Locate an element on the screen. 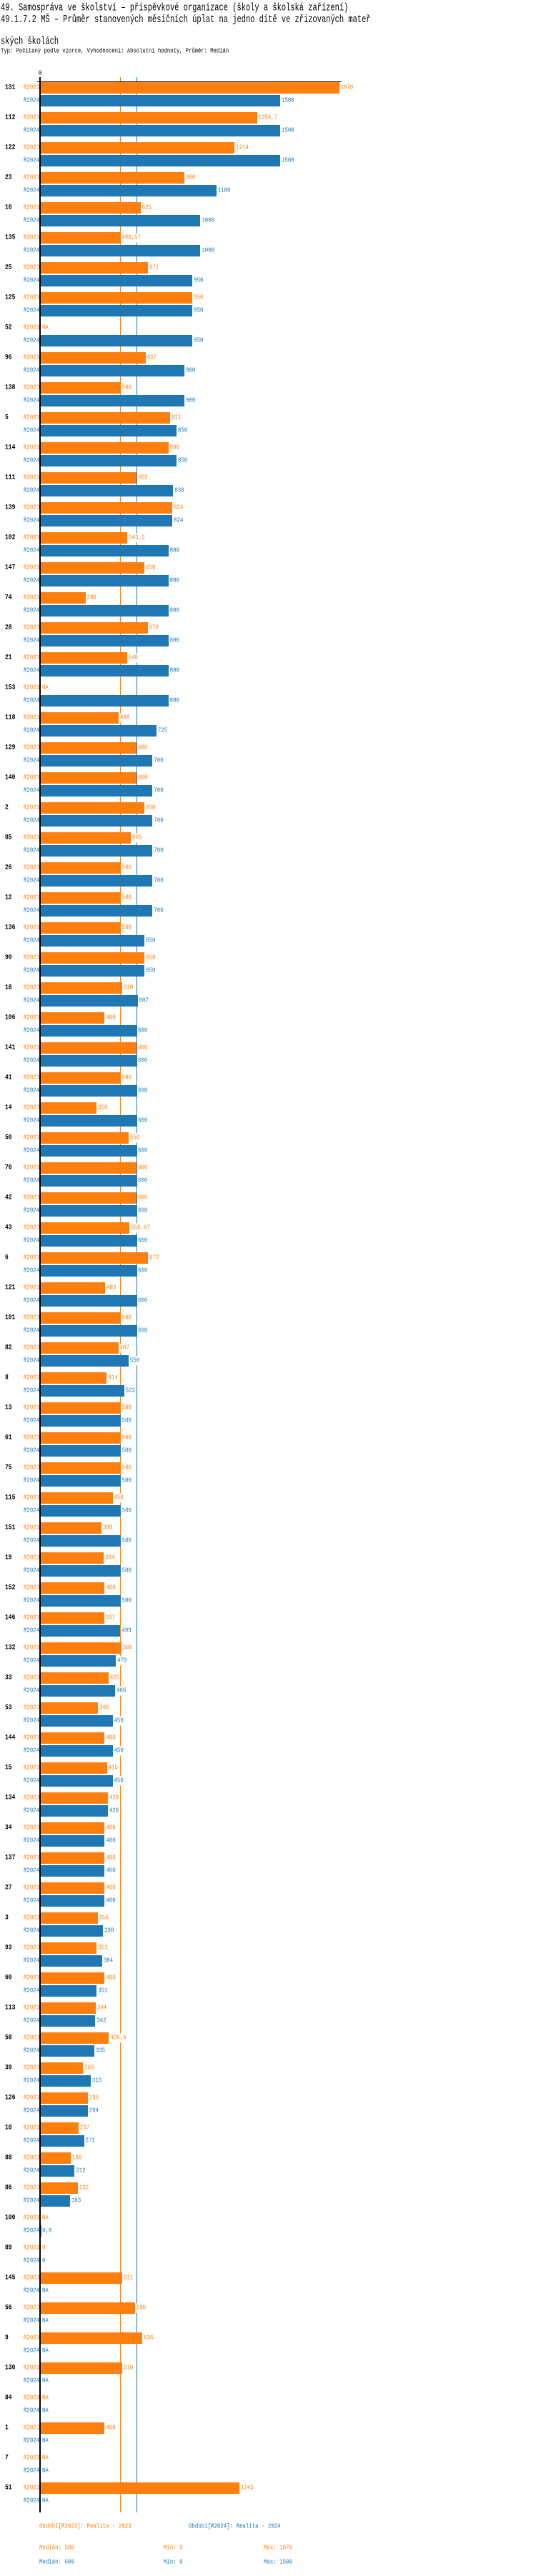 The height and width of the screenshot is (2576, 536). r2023-min: Min: 0 is located at coordinates (173, 2548).